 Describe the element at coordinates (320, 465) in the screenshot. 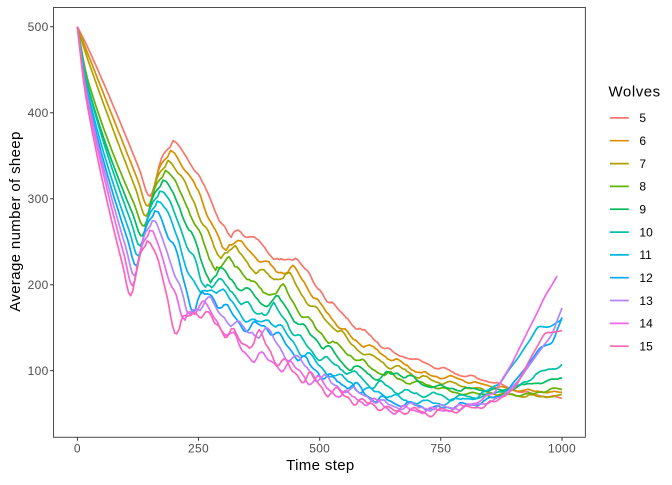

I see `svg-text: Time step` at that location.